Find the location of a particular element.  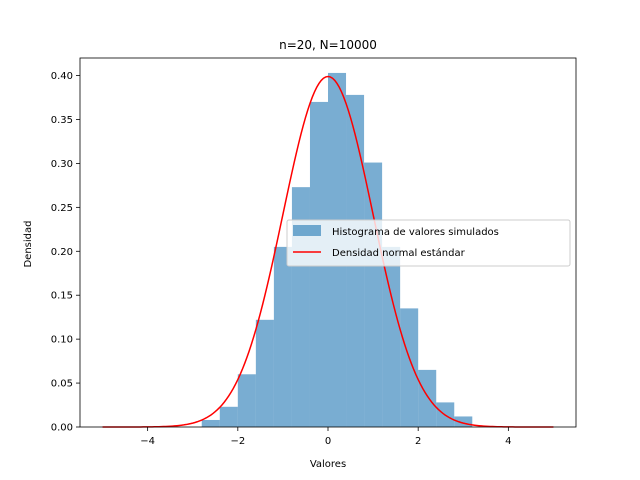

legend-histogram-swatch is located at coordinates (307, 230).